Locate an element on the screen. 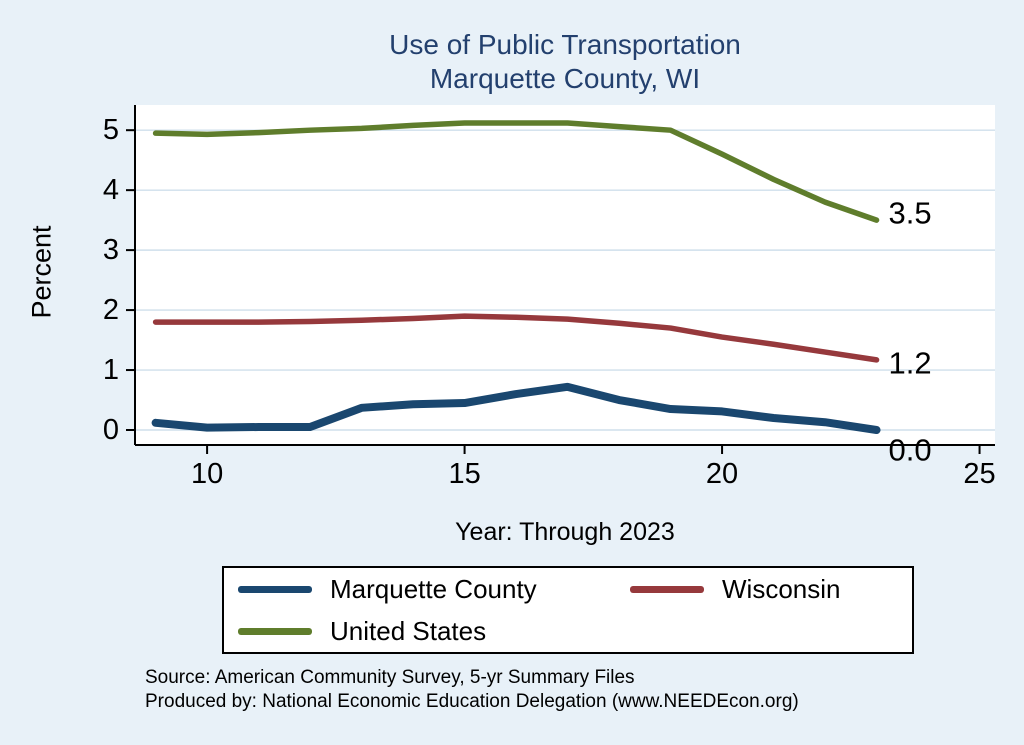 Image resolution: width=1024 pixels, height=745 pixels. legend-label-wisconsin: Wisconsin is located at coordinates (781, 588).